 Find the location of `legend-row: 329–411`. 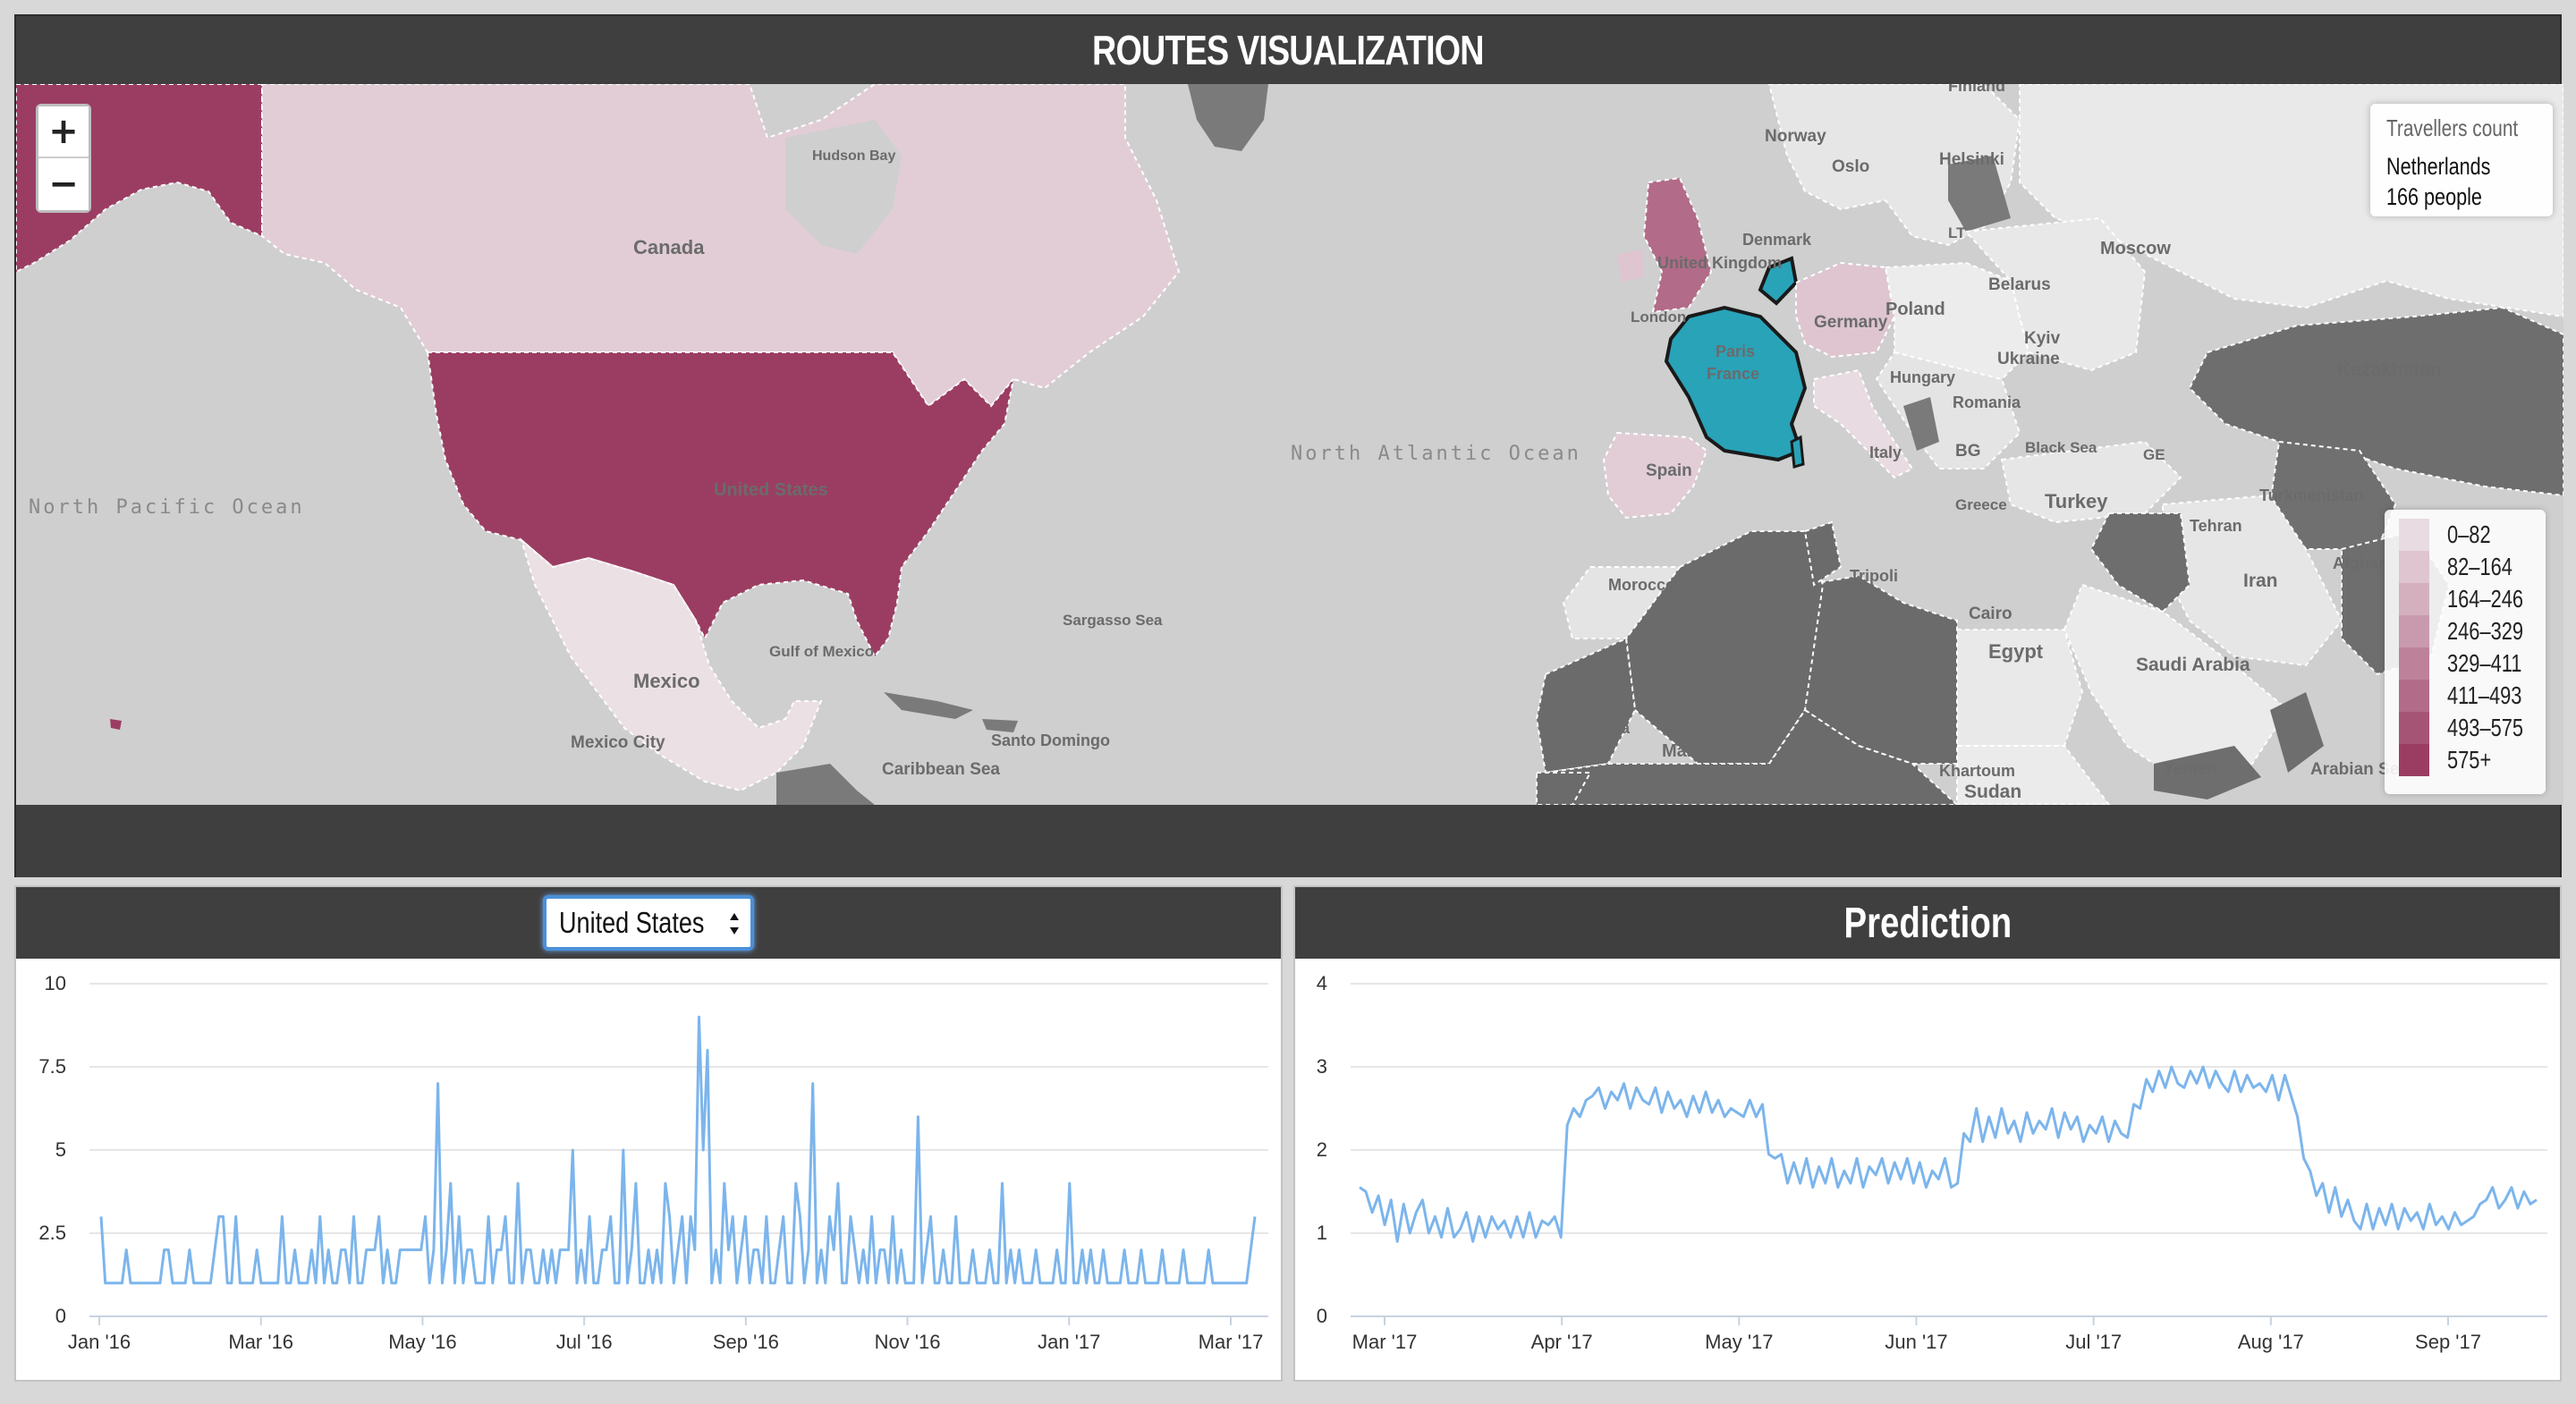

legend-row: 329–411 is located at coordinates (2472, 664).